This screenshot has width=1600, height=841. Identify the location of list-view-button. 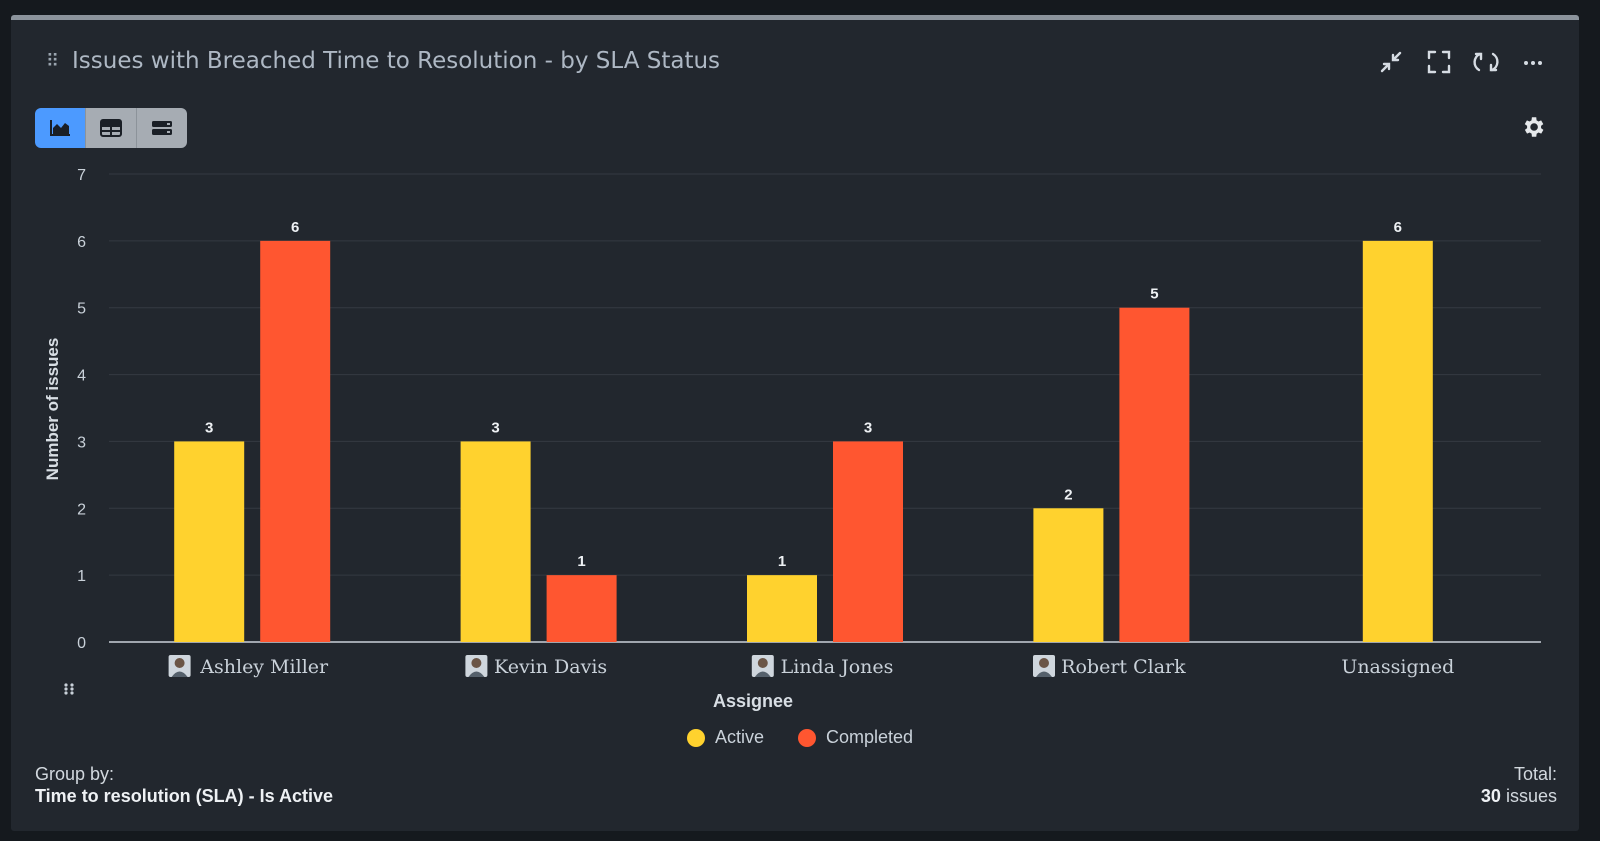
(162, 128).